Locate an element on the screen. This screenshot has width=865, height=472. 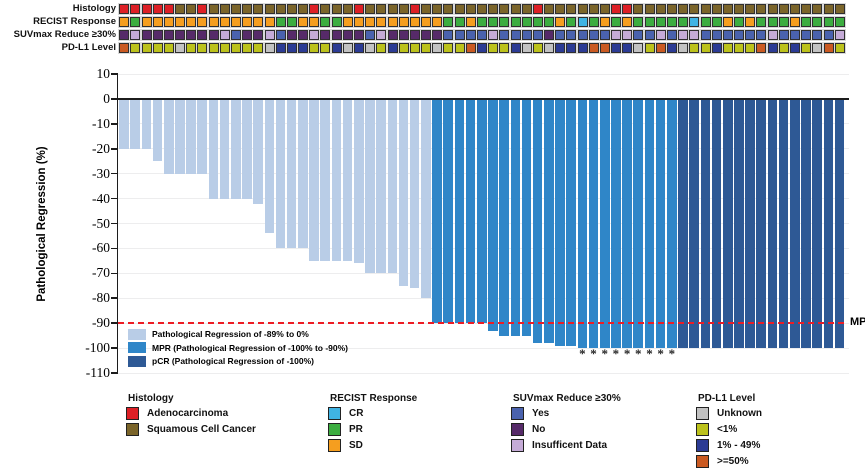
legend-items-recist: CR PR SD is located at coordinates (372, 429).